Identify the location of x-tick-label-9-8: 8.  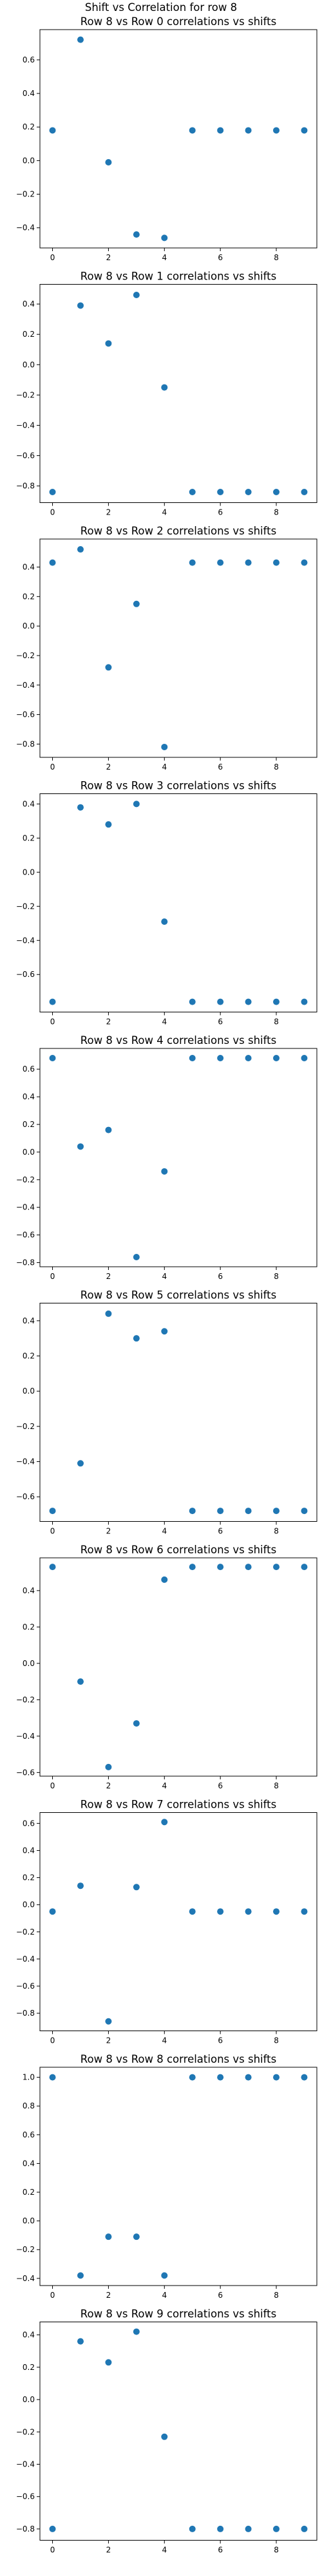
(277, 2551).